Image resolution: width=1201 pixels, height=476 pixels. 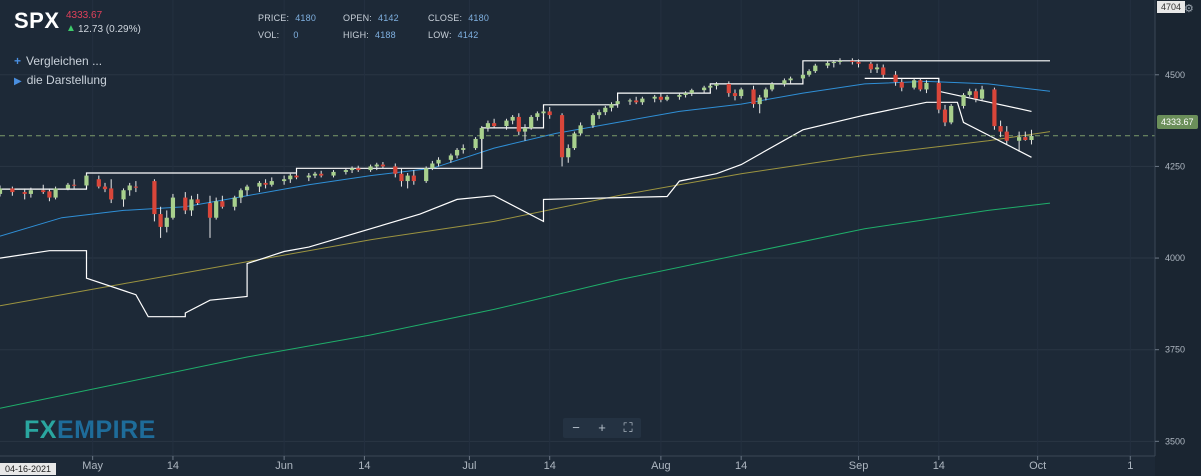 What do you see at coordinates (92, 466) in the screenshot?
I see `date-tick-label: May` at bounding box center [92, 466].